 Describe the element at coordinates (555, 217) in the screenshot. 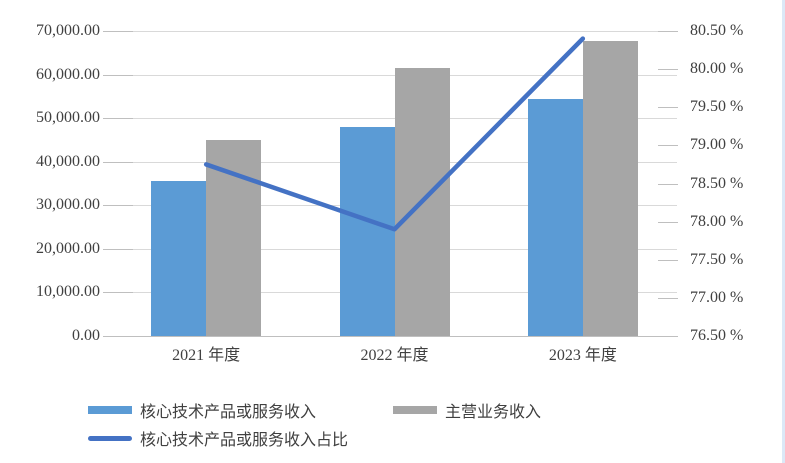

I see `bar-core-2023` at that location.